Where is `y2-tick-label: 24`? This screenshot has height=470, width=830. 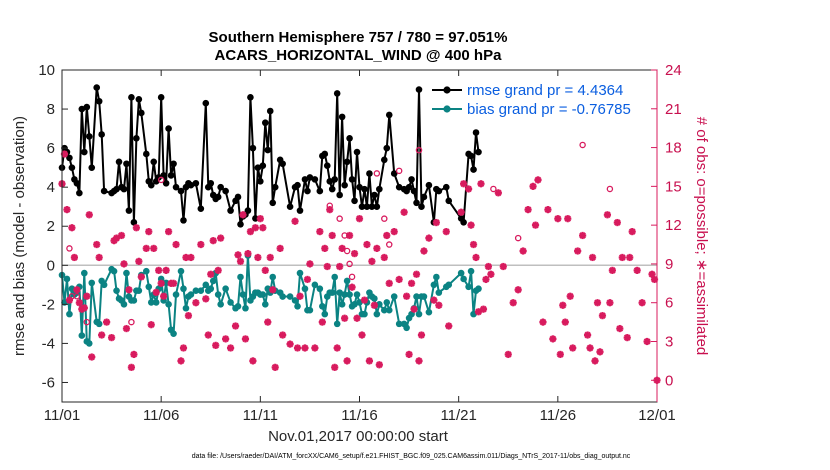
y2-tick-label: 24 is located at coordinates (673, 70).